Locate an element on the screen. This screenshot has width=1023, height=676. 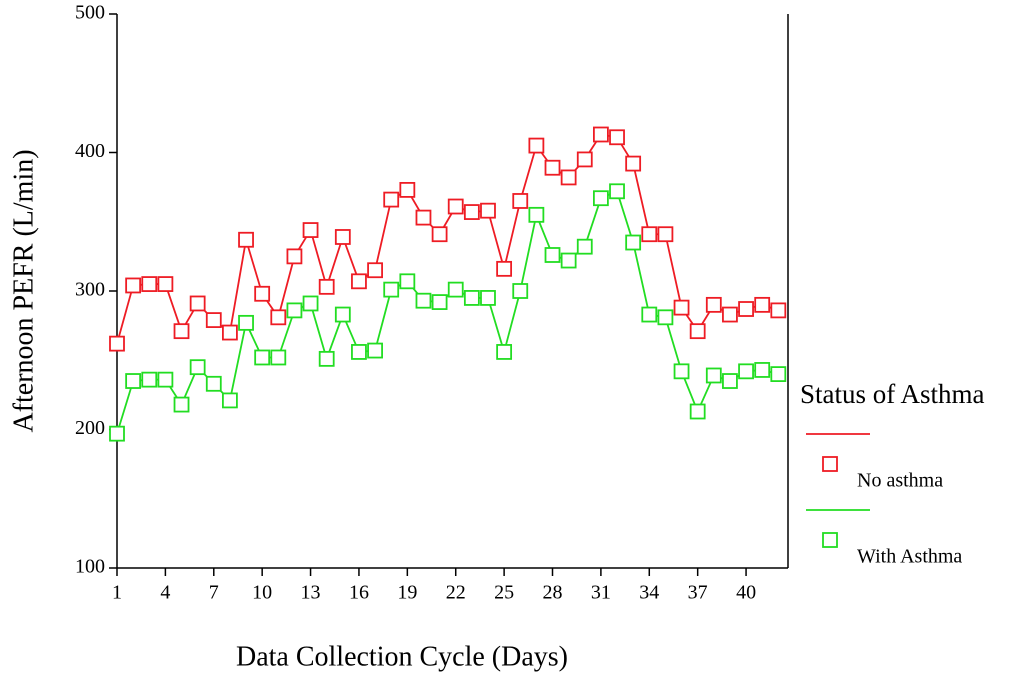
y-axis-title: Afternoon PEFR (L/min) is located at coordinates (23, 290).